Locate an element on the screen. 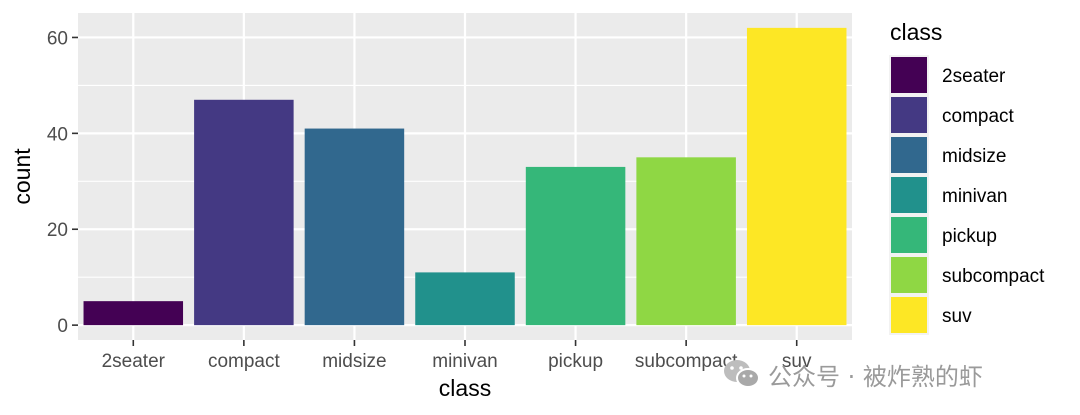 This screenshot has height=415, width=1080. watermark: 公众号 · 被炸熟的虾 is located at coordinates (852, 374).